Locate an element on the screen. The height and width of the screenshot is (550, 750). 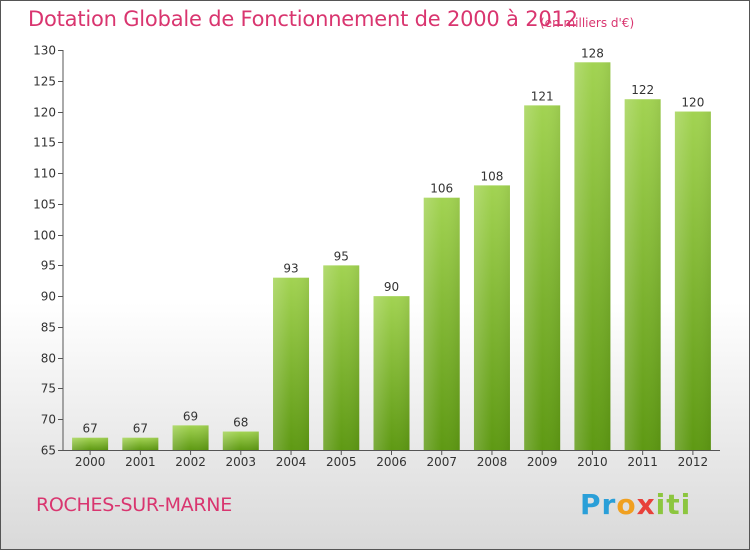
value-label-2012: 120 is located at coordinates (692, 103).